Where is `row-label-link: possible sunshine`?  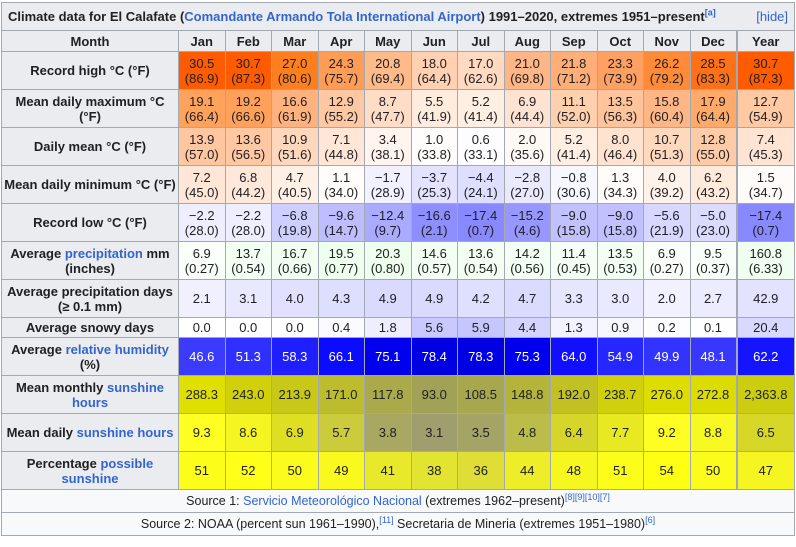
row-label-link: possible sunshine is located at coordinates (107, 470).